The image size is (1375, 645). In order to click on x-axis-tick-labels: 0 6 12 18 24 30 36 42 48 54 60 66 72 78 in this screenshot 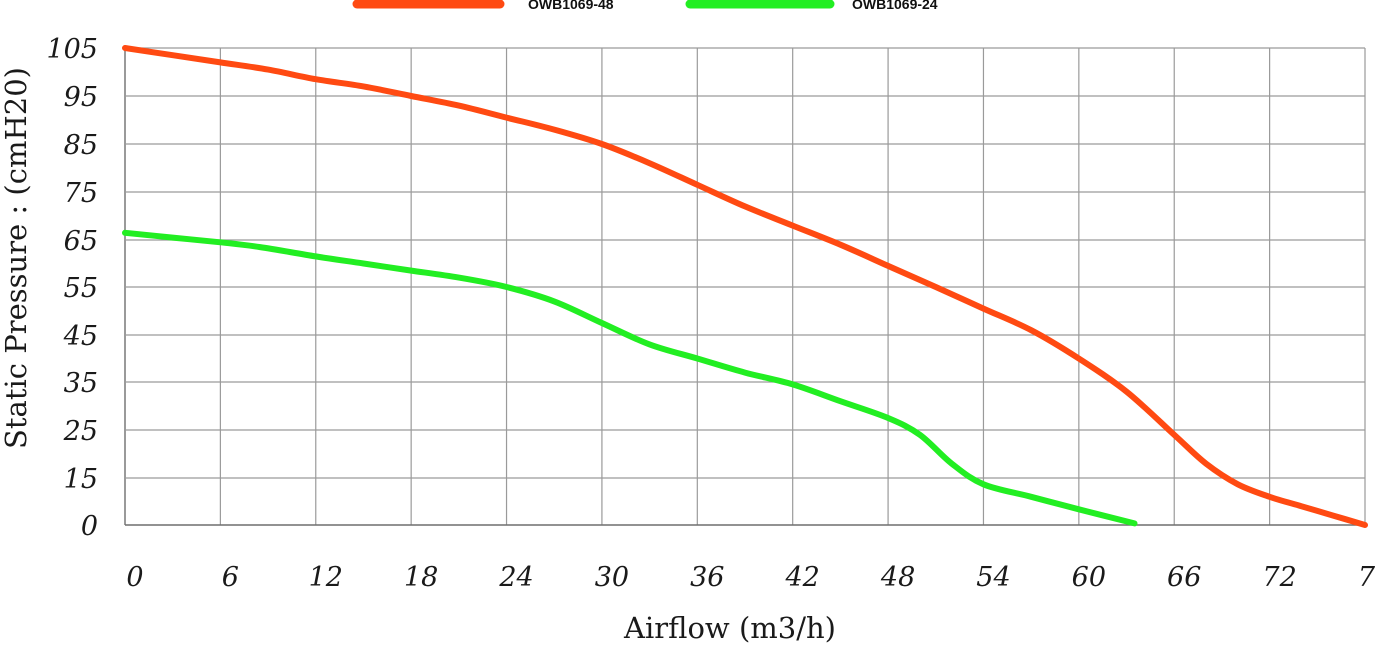, I will do `click(750, 577)`.